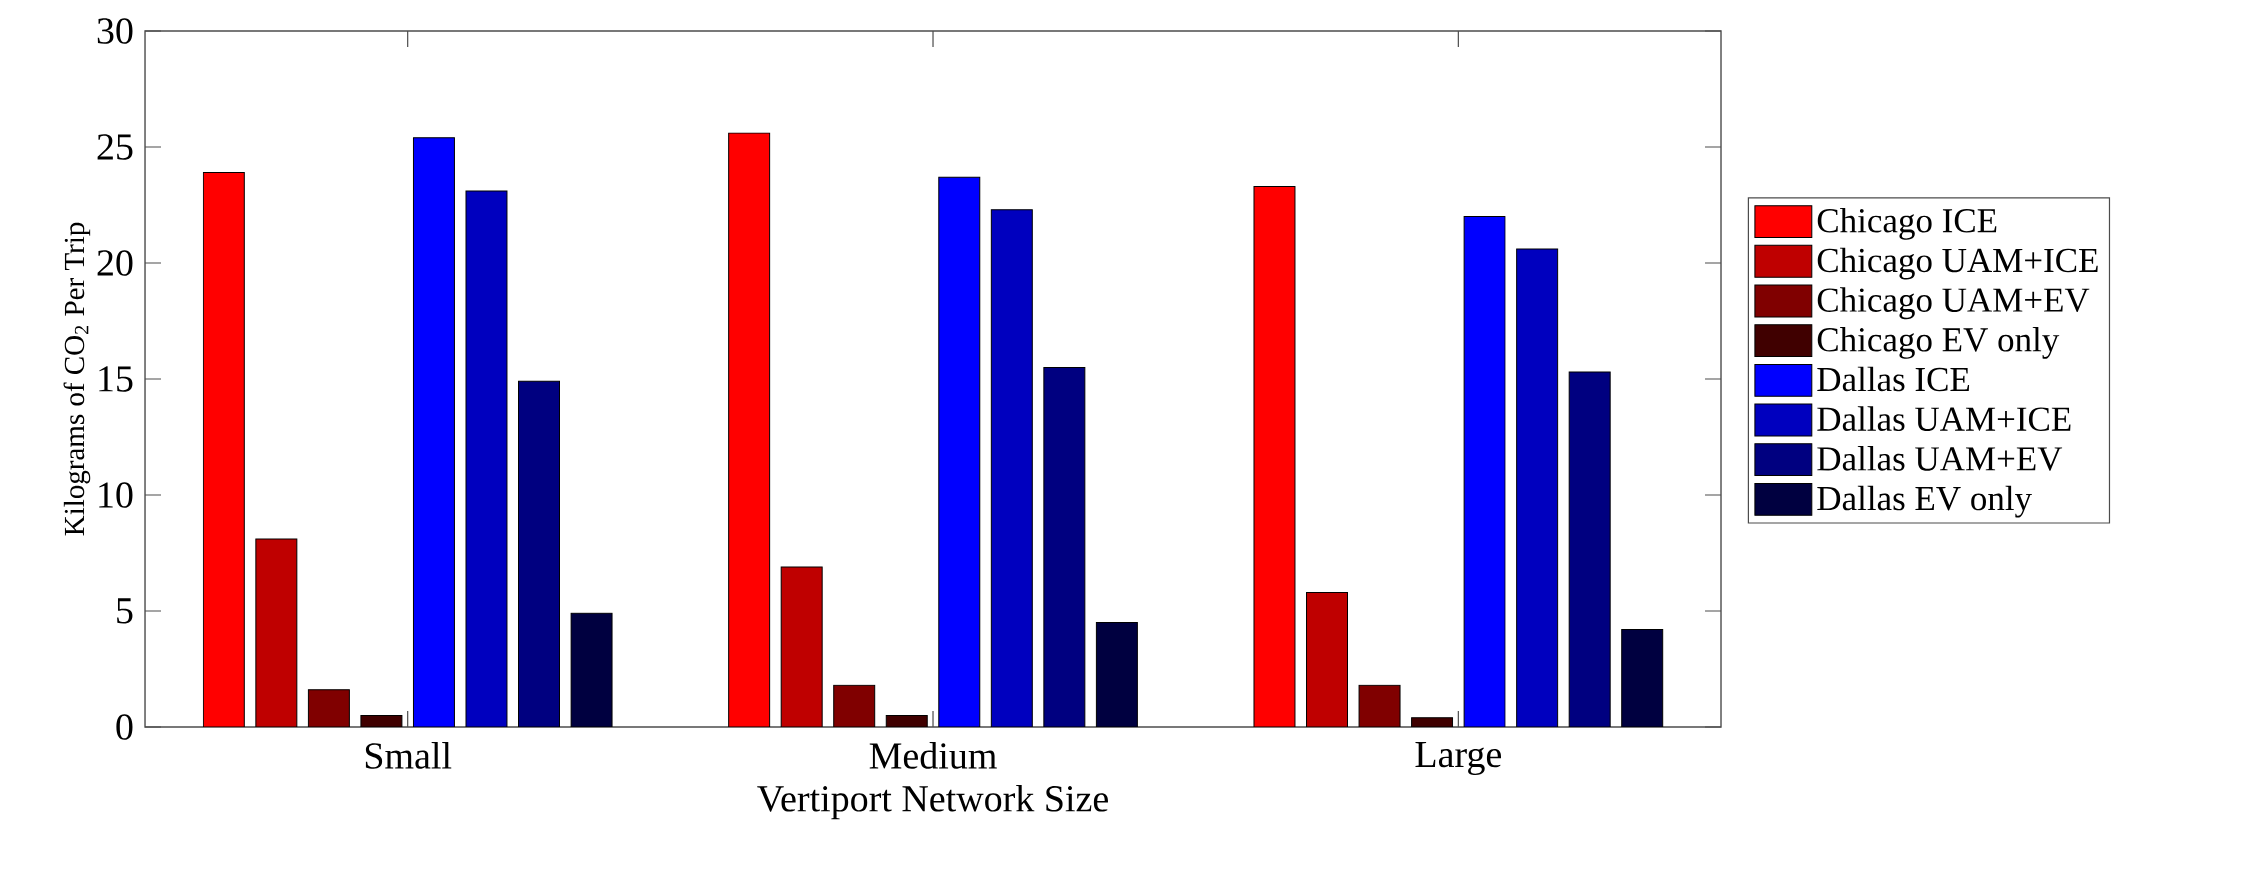 The height and width of the screenshot is (872, 2247). Describe the element at coordinates (1907, 223) in the screenshot. I see `legend-label: Chicago ICE` at that location.